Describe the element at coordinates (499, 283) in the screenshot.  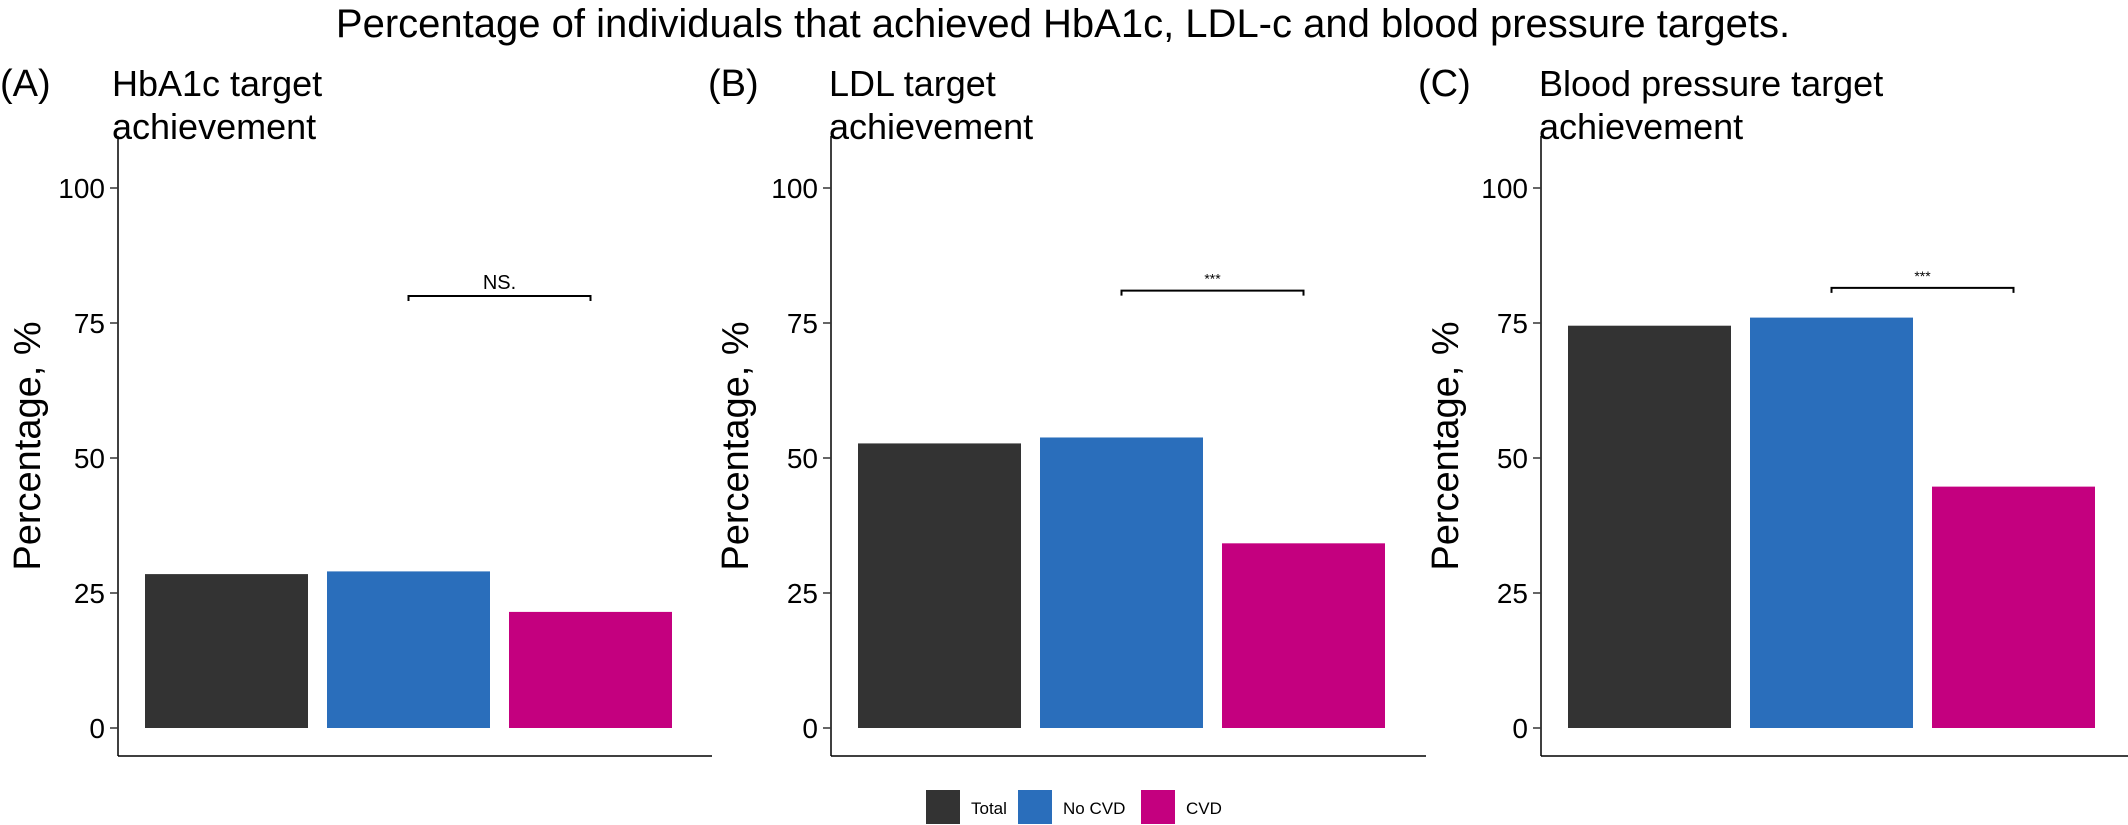
I see `significance-label: NS.` at that location.